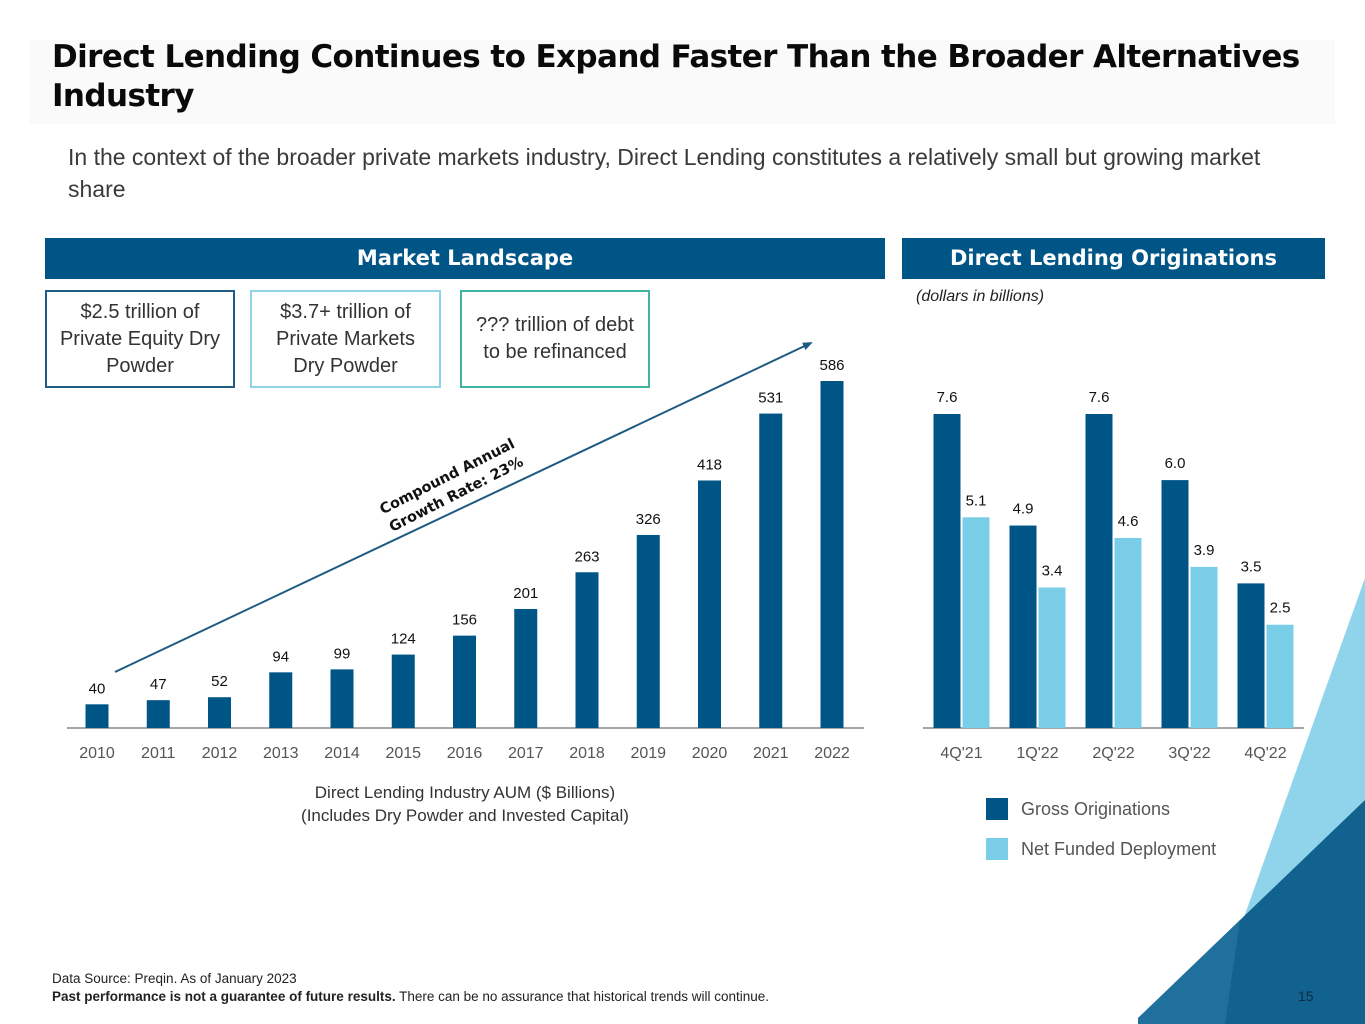 Image resolution: width=1365 pixels, height=1024 pixels. I want to click on quarter-tick: 2Q'22, so click(1113, 753).